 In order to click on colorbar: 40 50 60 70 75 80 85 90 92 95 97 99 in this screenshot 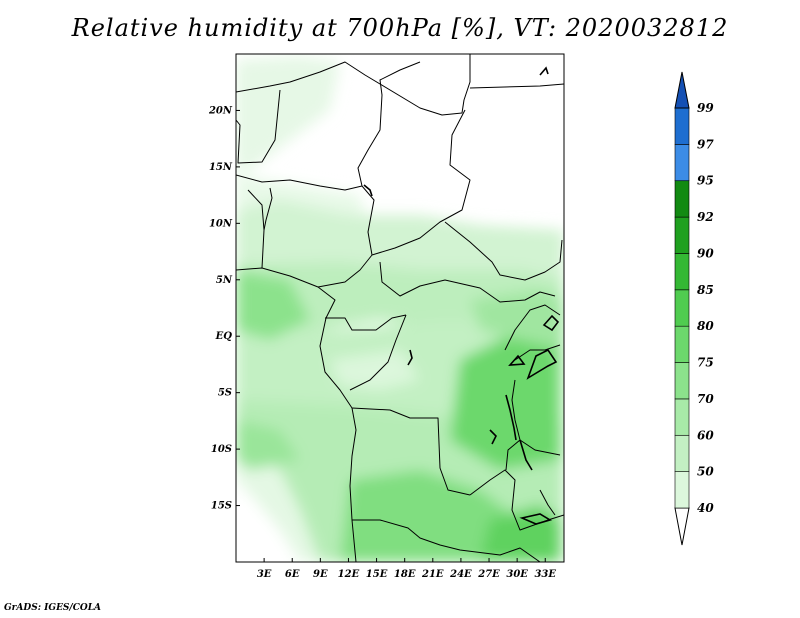, I will do `click(694, 308)`.